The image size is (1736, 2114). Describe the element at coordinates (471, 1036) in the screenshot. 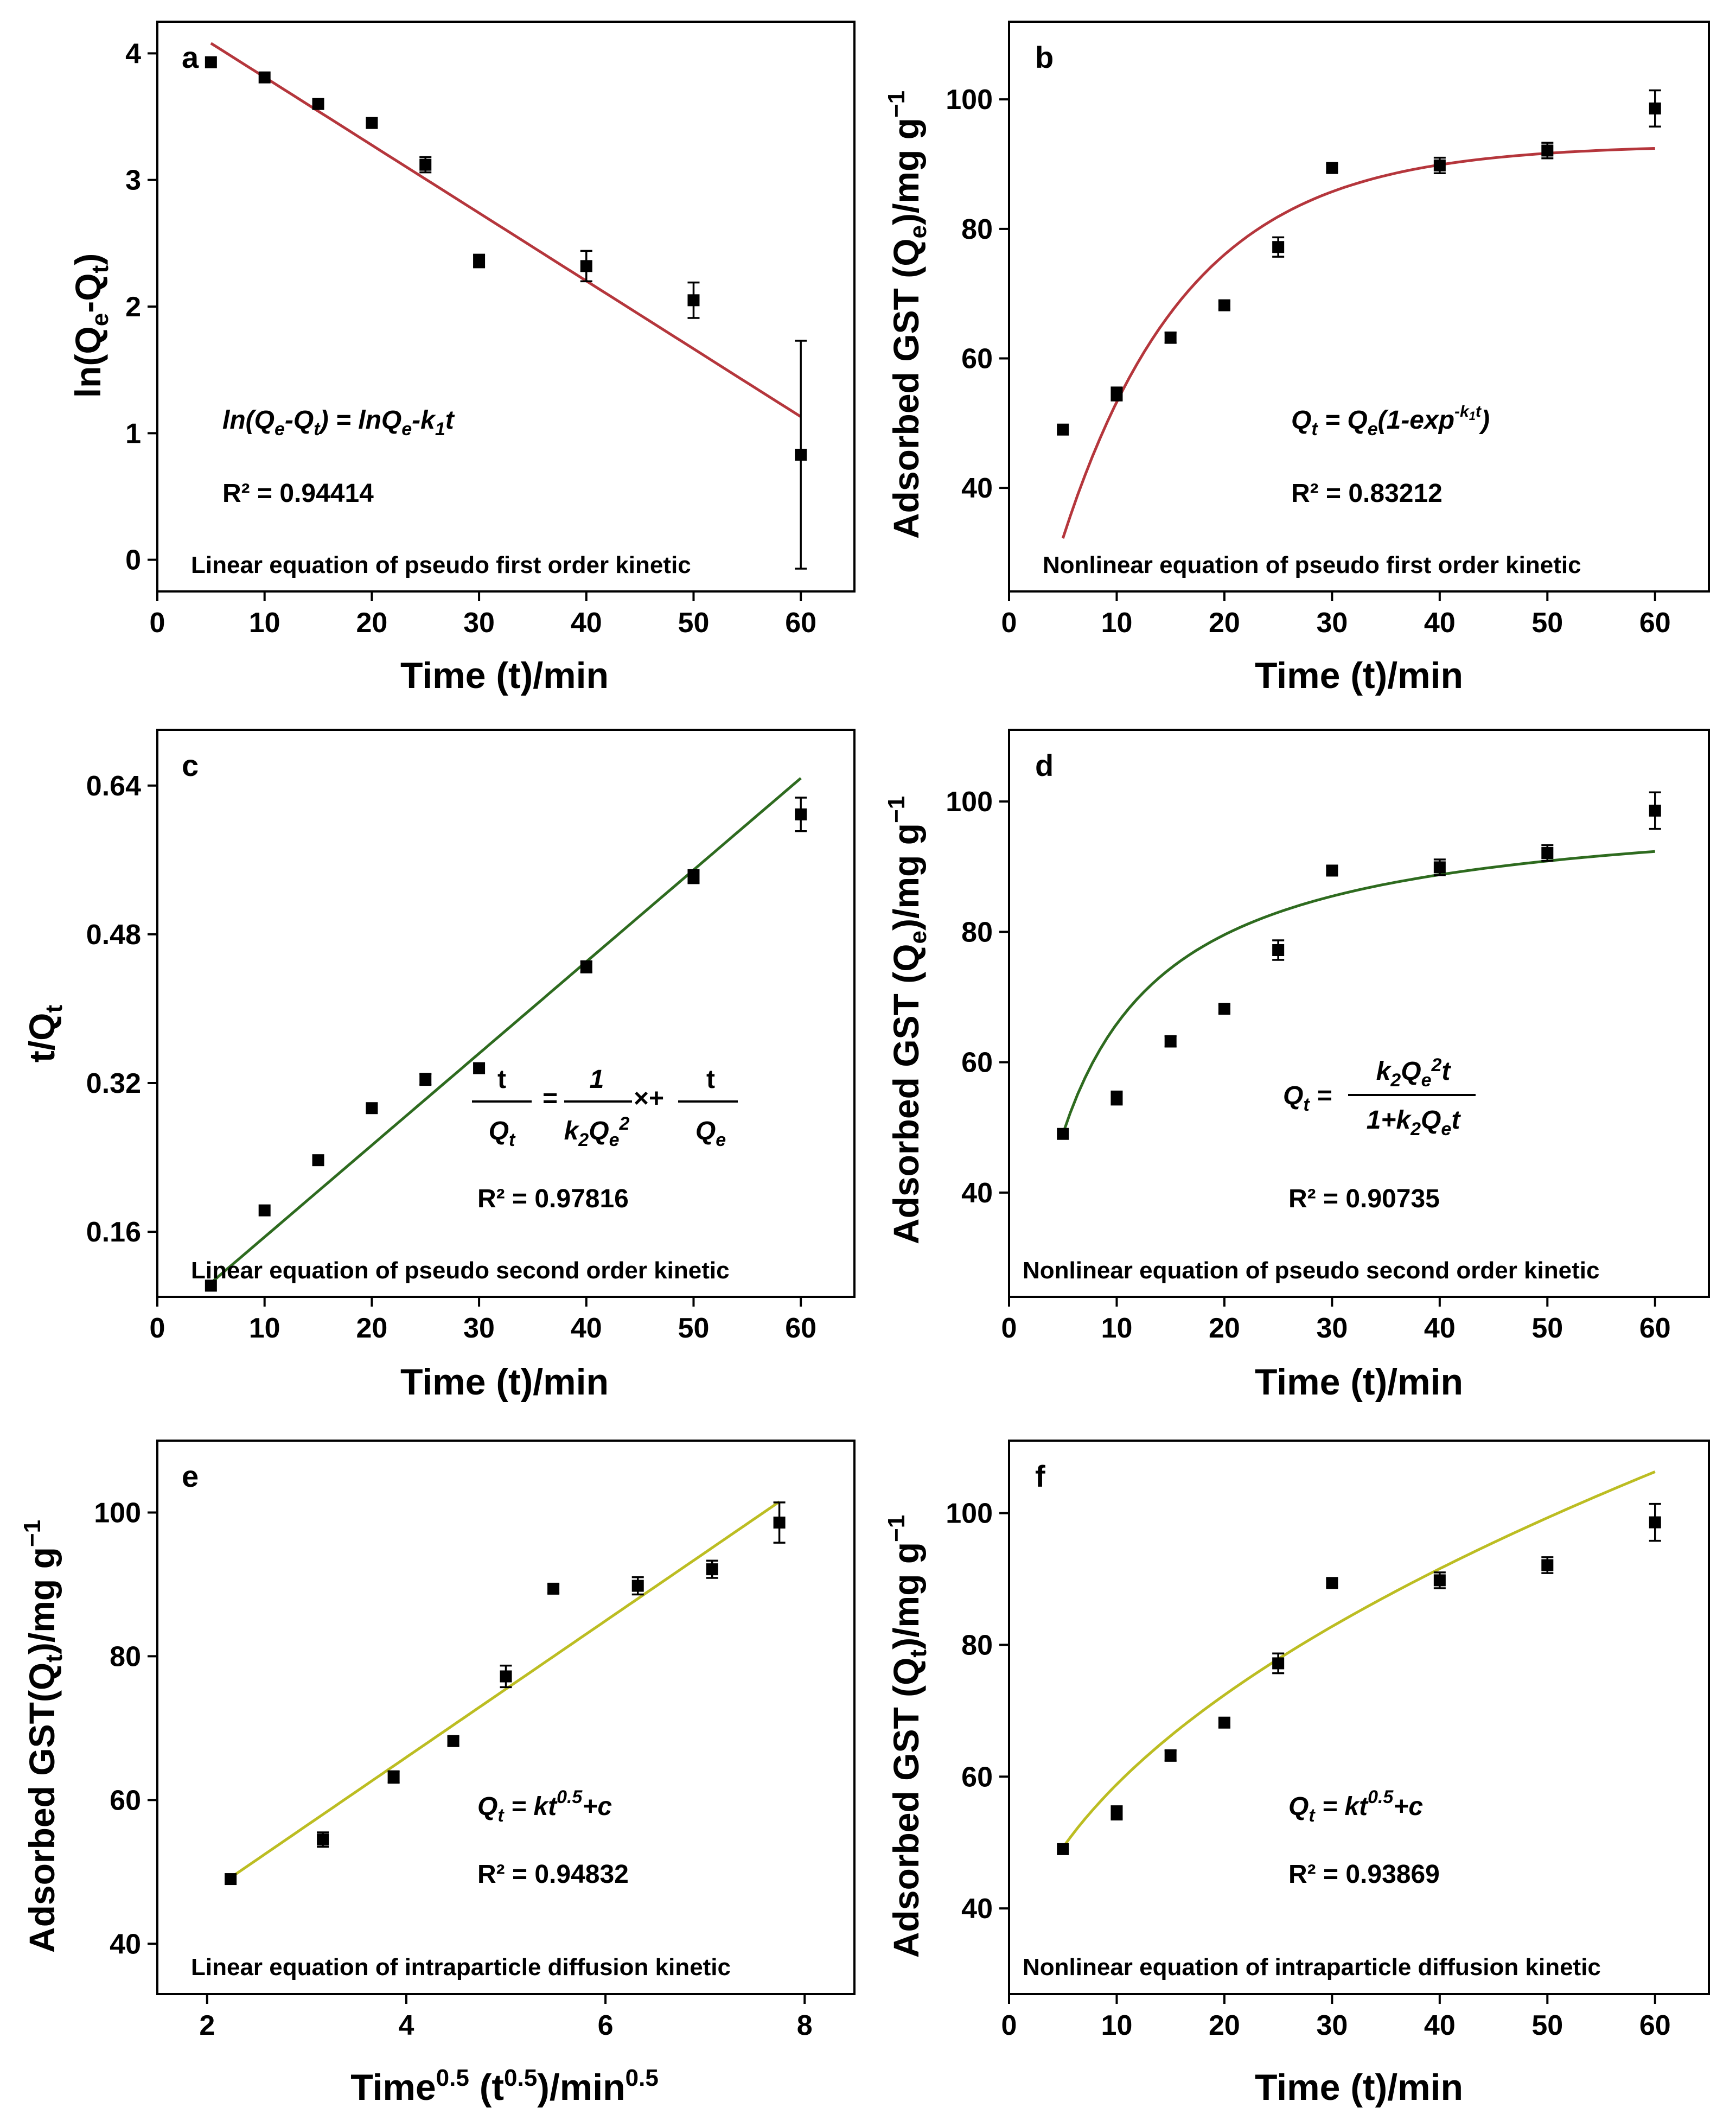

I see `panel-c-plot: 0 10 20 30 40 50 60 0.16 0.32 0.48 0.64` at that location.